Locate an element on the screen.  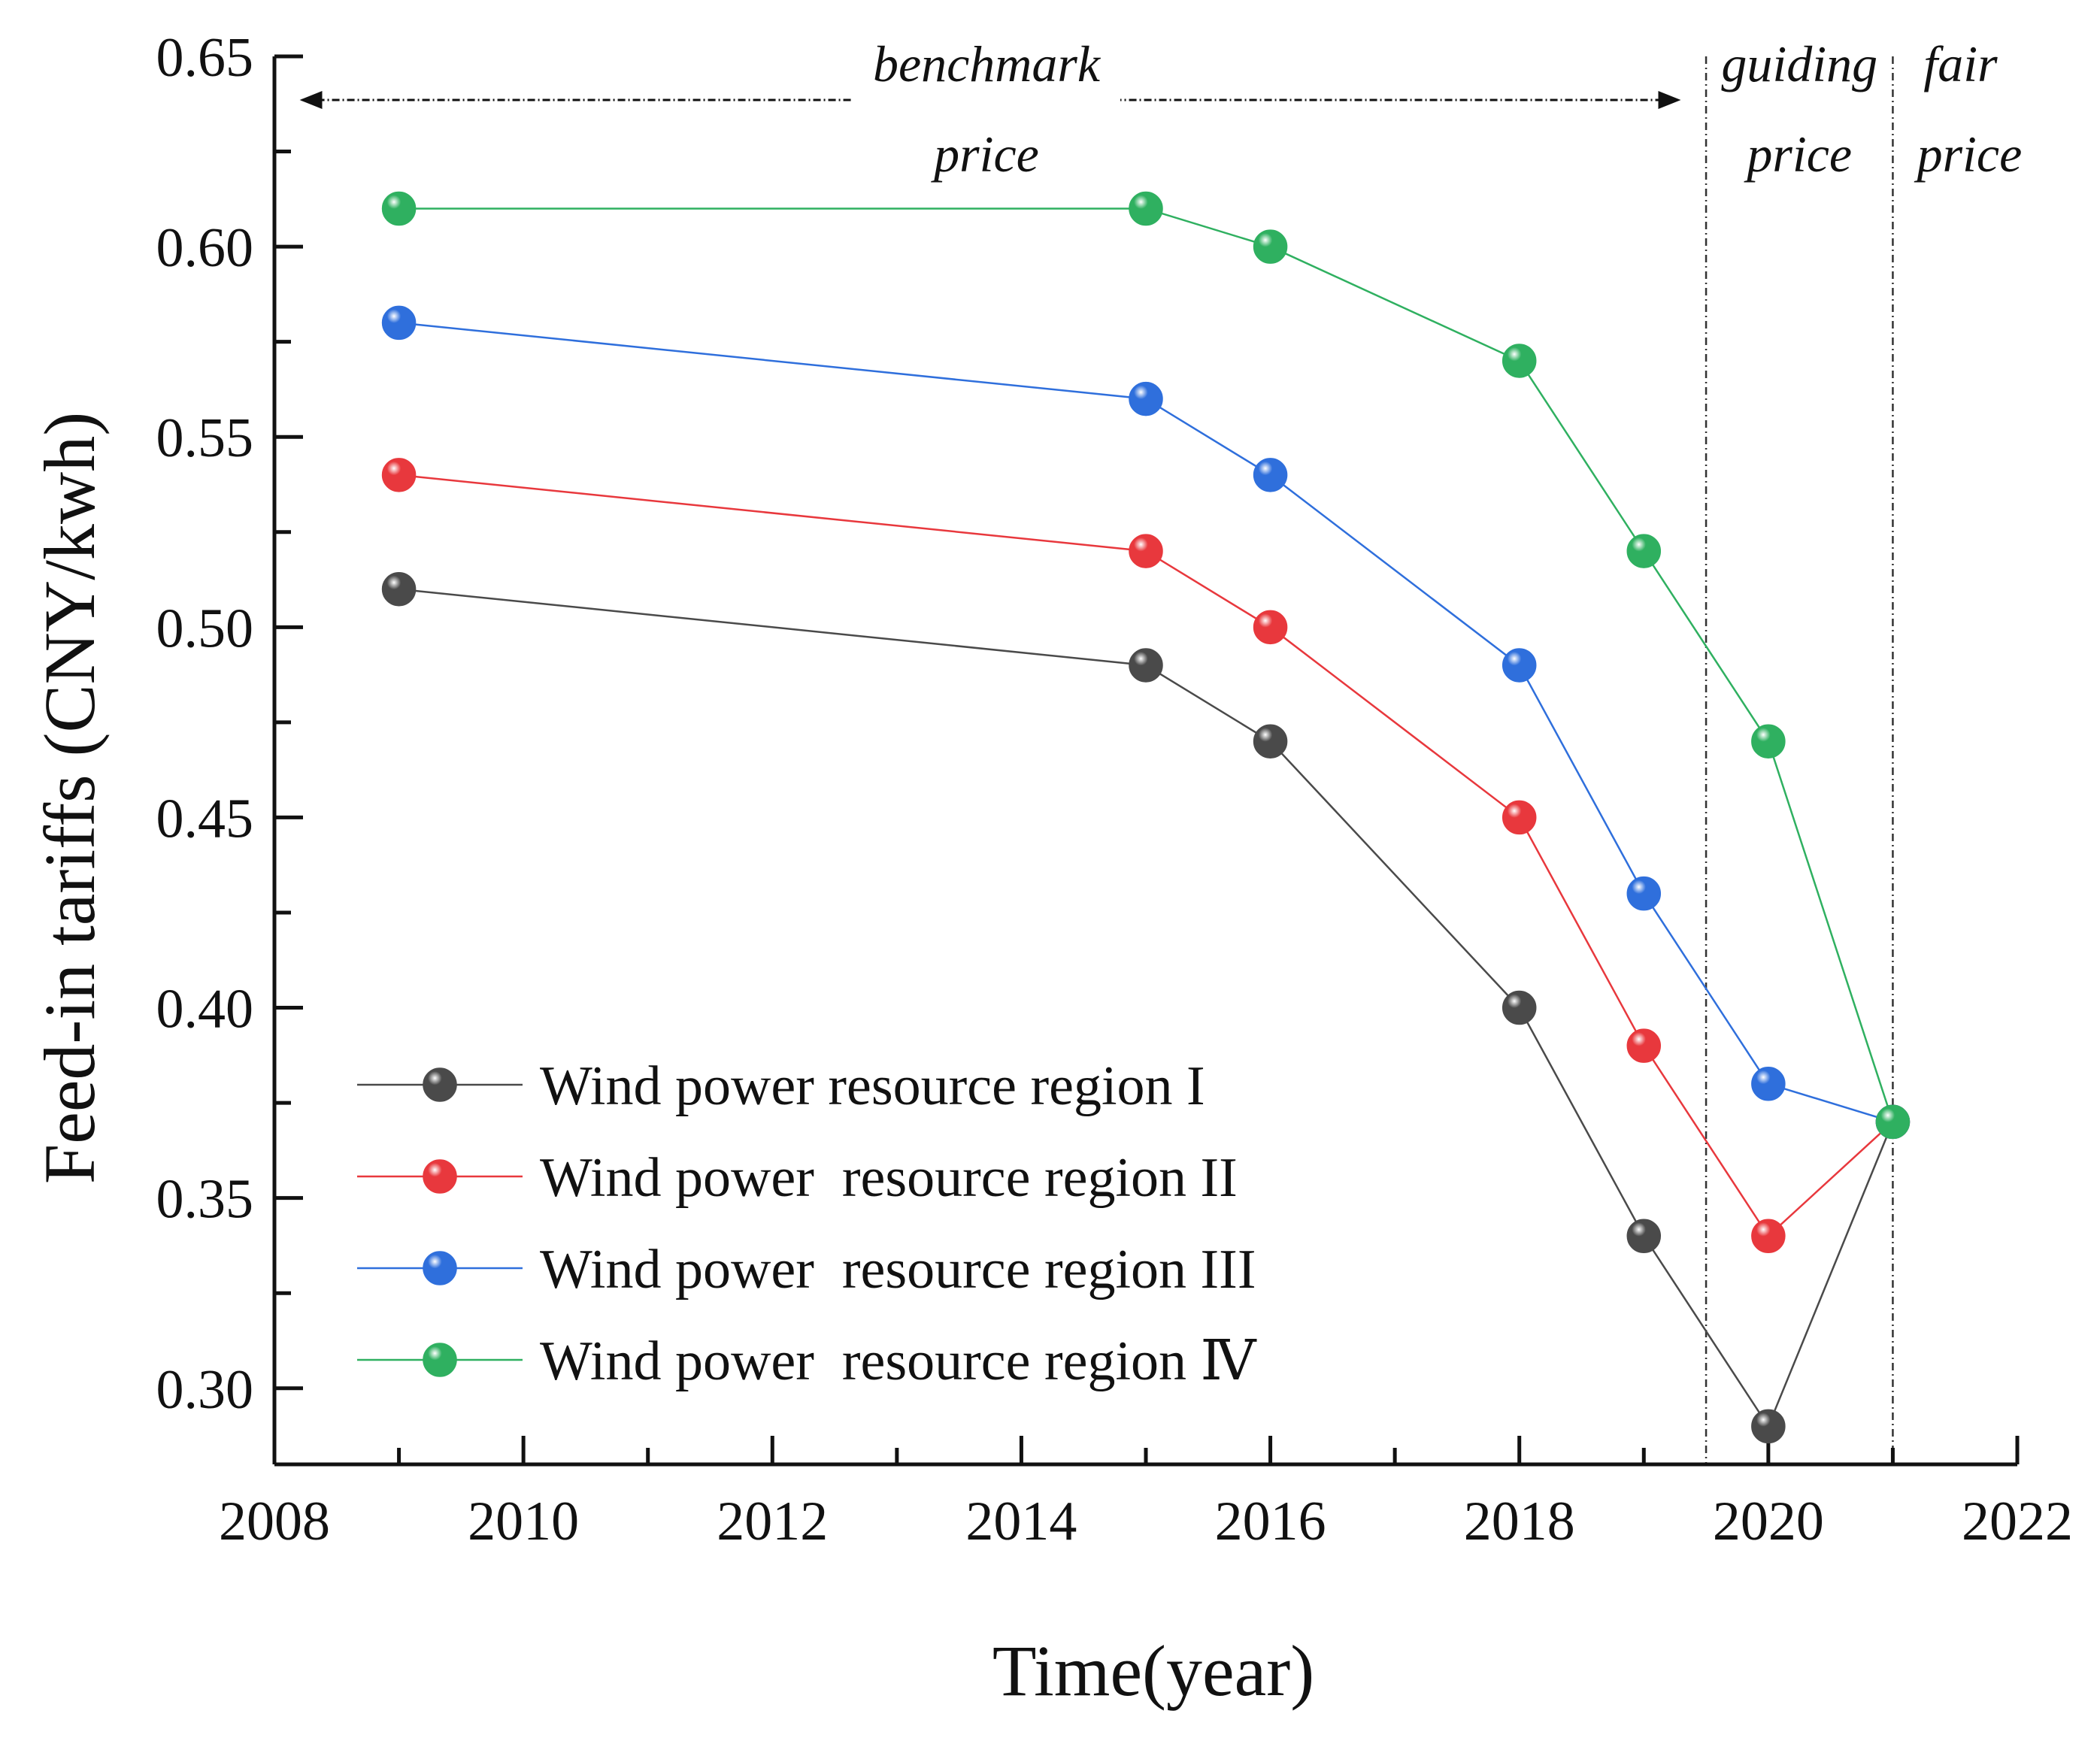
x-tick-label: 2020 is located at coordinates (1768, 1521).